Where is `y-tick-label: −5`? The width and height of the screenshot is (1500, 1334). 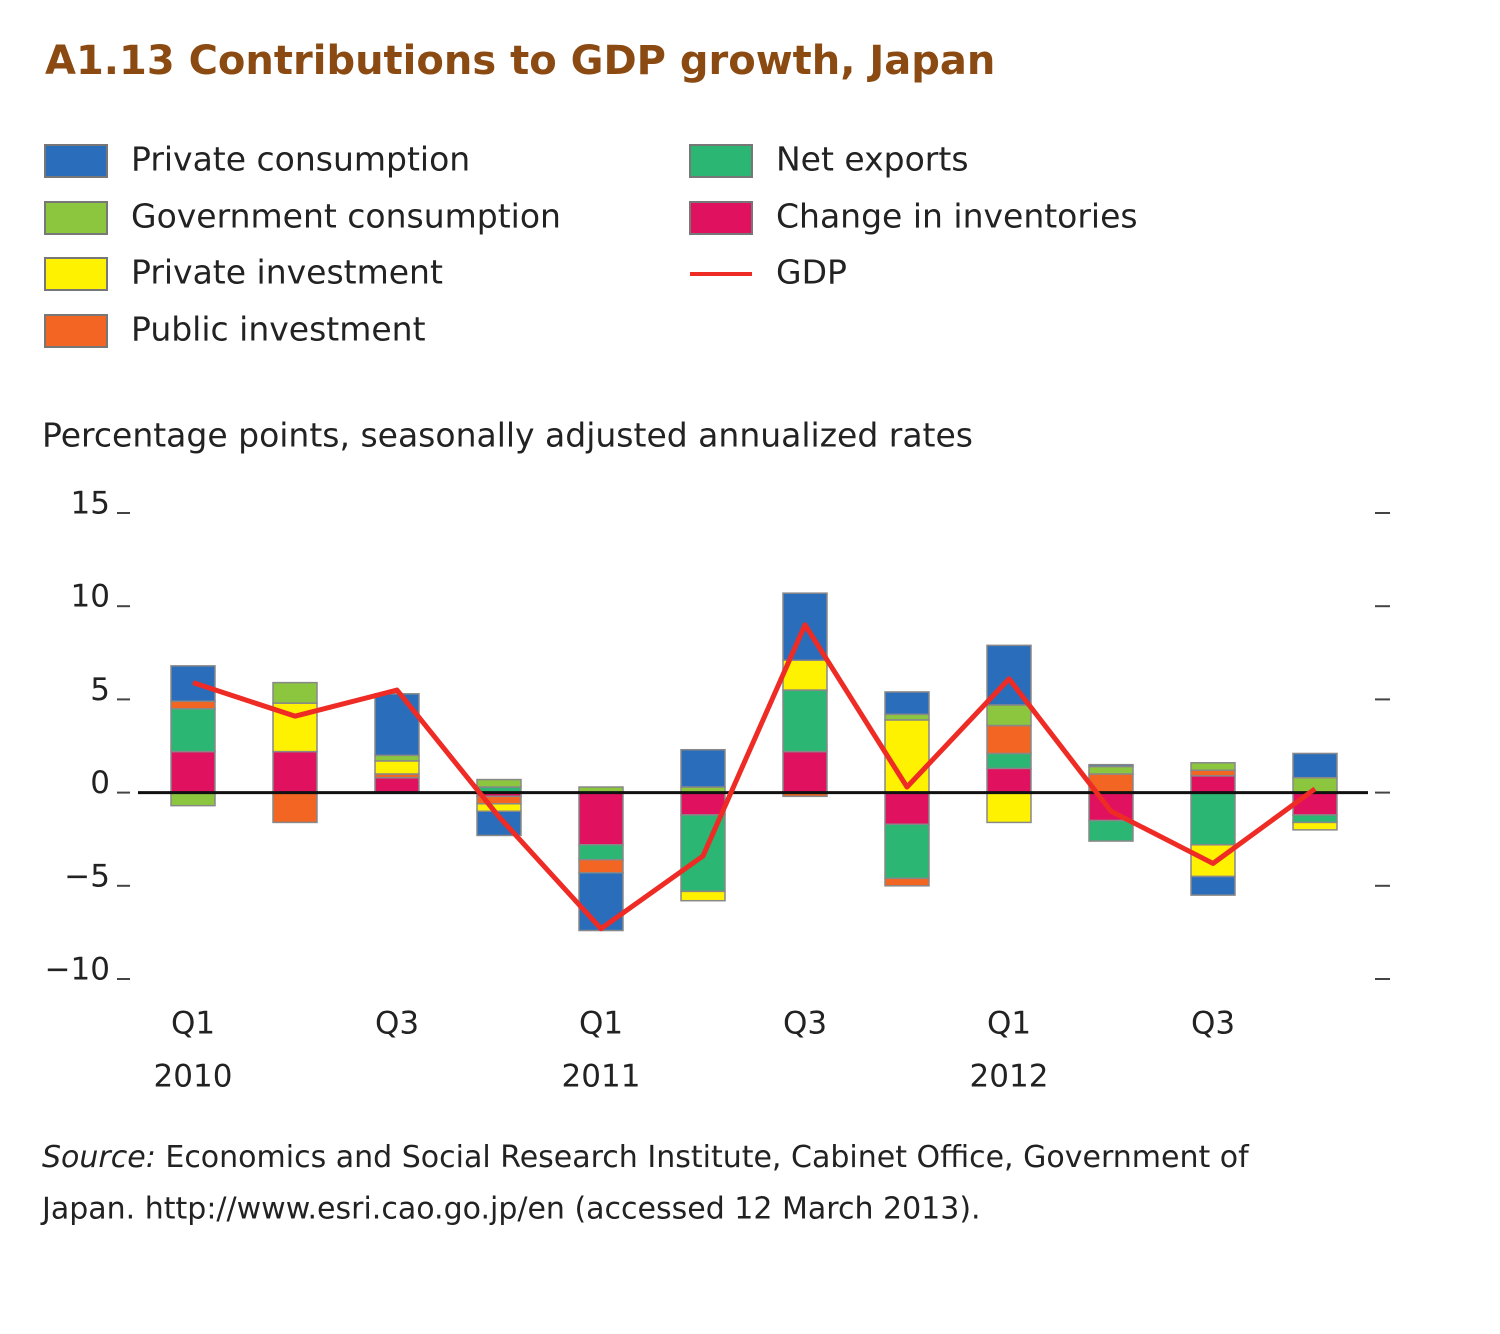 y-tick-label: −5 is located at coordinates (87, 876).